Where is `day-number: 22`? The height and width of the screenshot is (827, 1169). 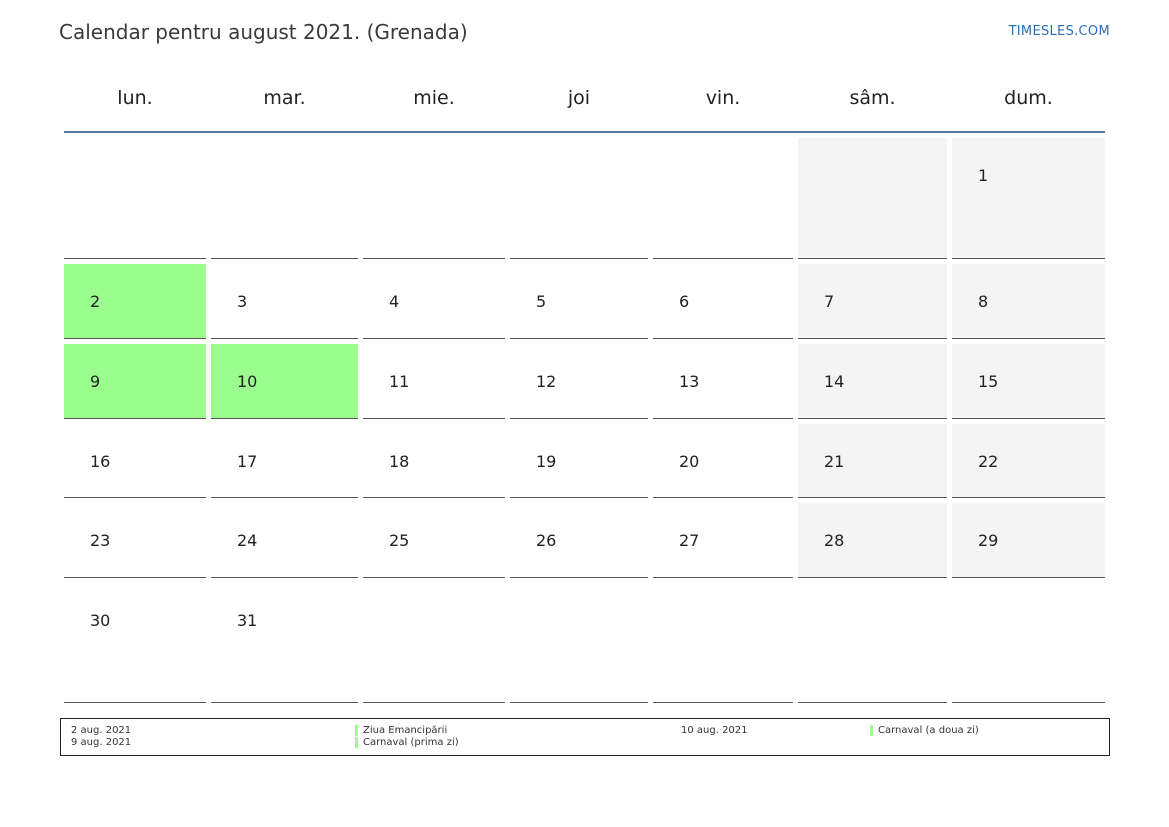 day-number: 22 is located at coordinates (988, 461).